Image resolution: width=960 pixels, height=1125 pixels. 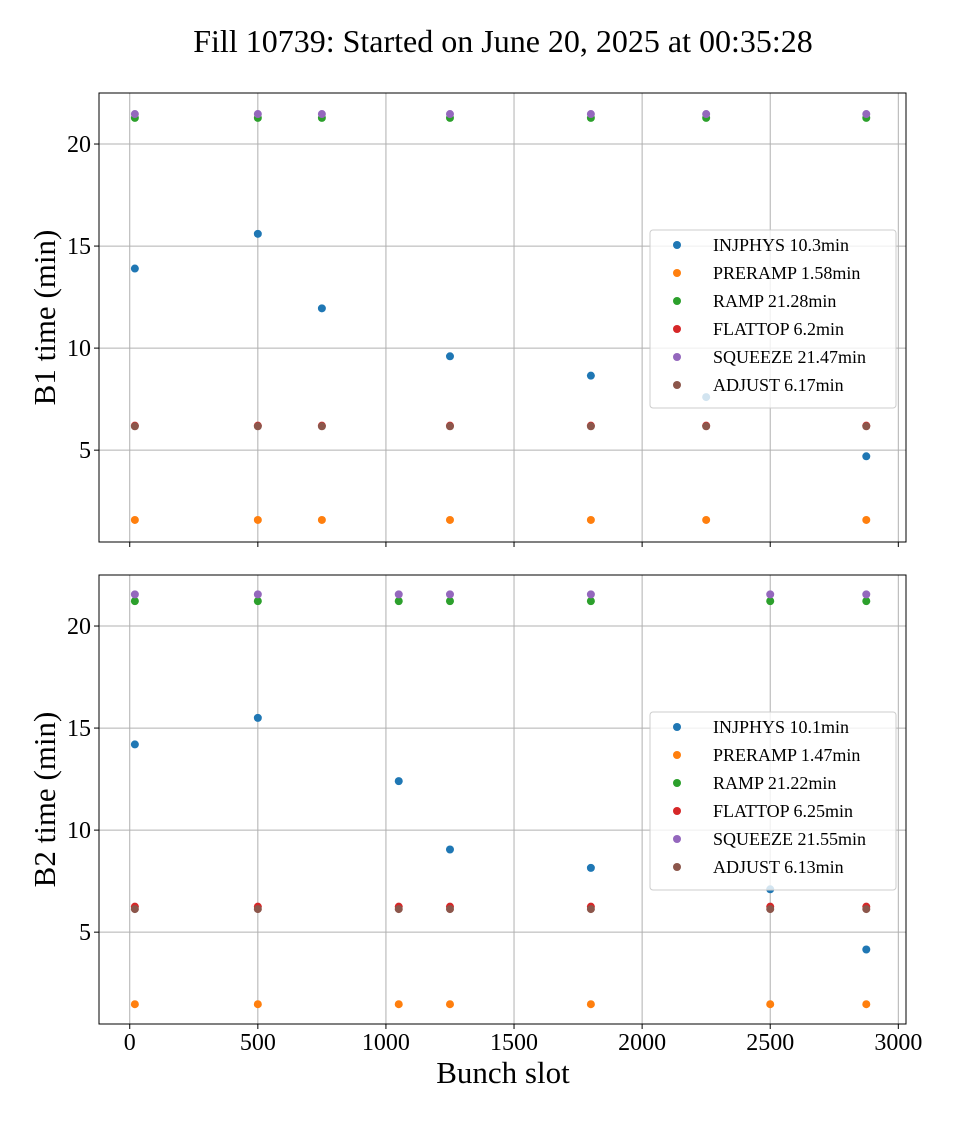 What do you see at coordinates (781, 727) in the screenshot?
I see `legend-entry: INJPHYS 10.1min` at bounding box center [781, 727].